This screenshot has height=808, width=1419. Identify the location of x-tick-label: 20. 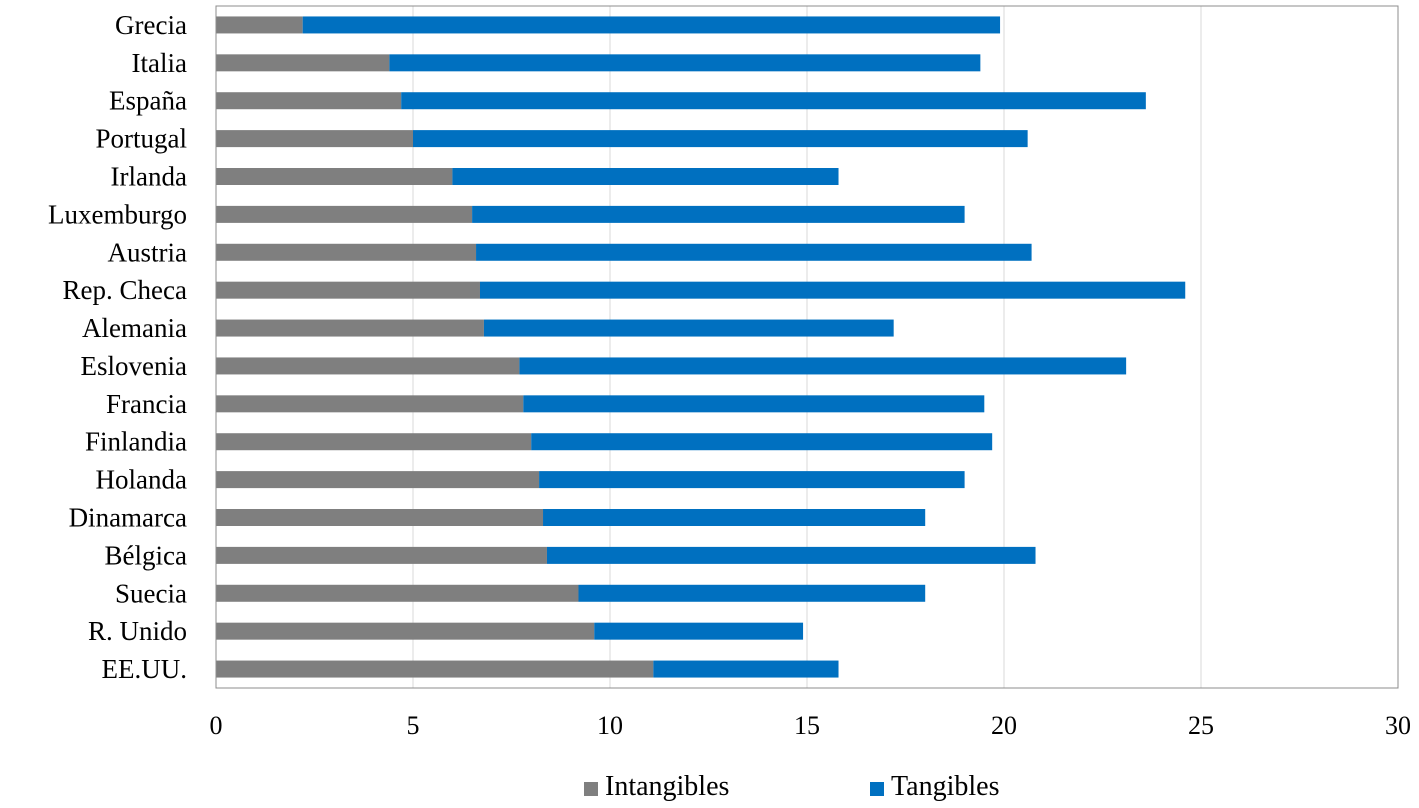
(1004, 725).